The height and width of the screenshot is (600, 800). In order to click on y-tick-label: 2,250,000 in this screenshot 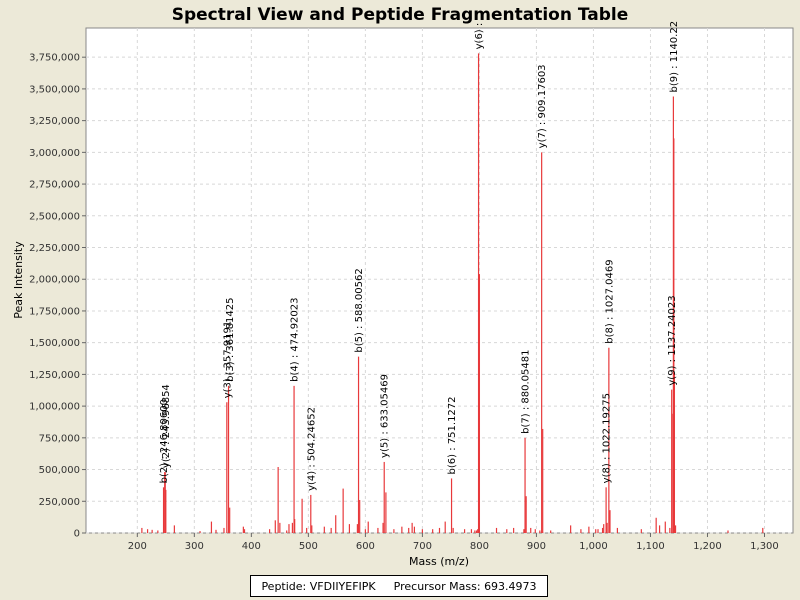, I will do `click(54, 248)`.